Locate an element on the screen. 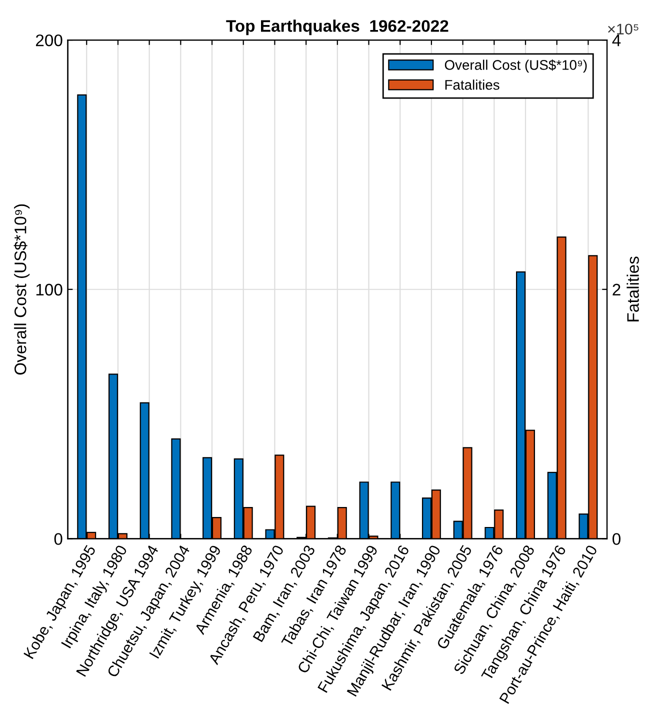 The height and width of the screenshot is (728, 652). y-tick-label: 100 is located at coordinates (49, 290).